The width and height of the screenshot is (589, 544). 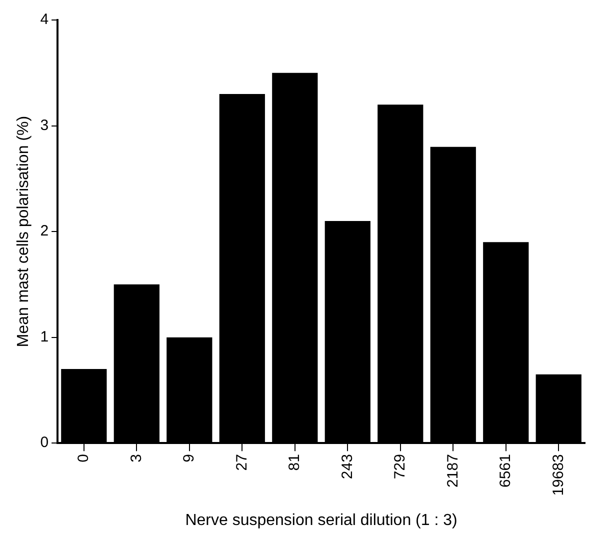 I want to click on x-tick-label: 3, so click(x=136, y=458).